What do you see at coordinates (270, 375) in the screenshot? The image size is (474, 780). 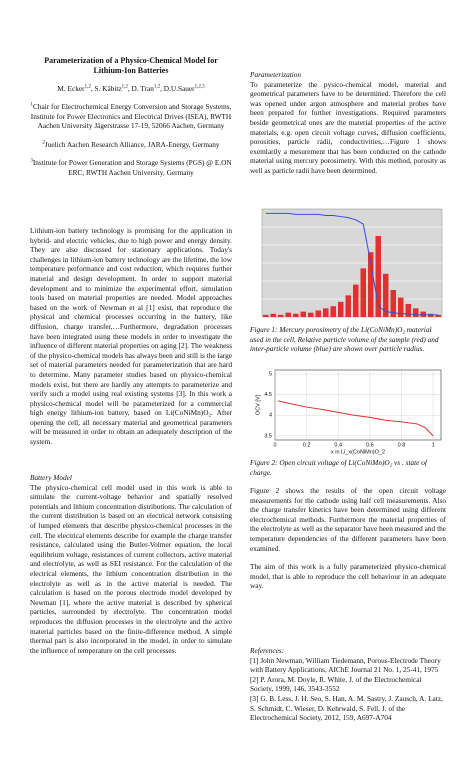 I see `y-tick-label: 5` at bounding box center [270, 375].